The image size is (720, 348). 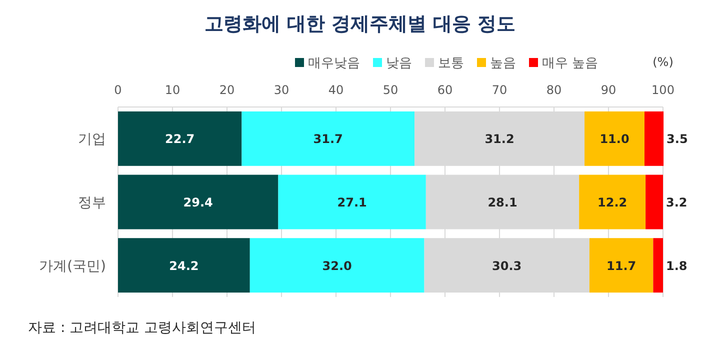 I want to click on legend-label: 보통, so click(x=451, y=63).